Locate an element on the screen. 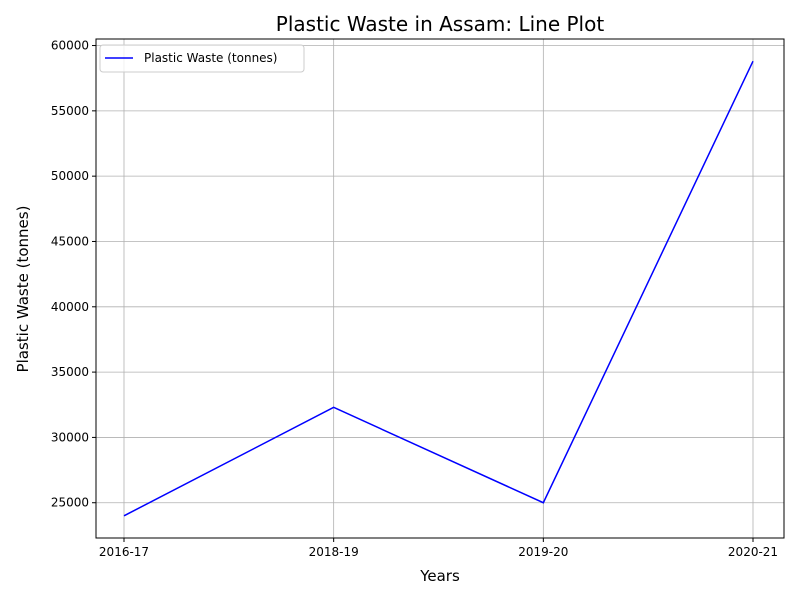 This screenshot has width=800, height=600. x-tick-label: 2020-21 is located at coordinates (753, 552).